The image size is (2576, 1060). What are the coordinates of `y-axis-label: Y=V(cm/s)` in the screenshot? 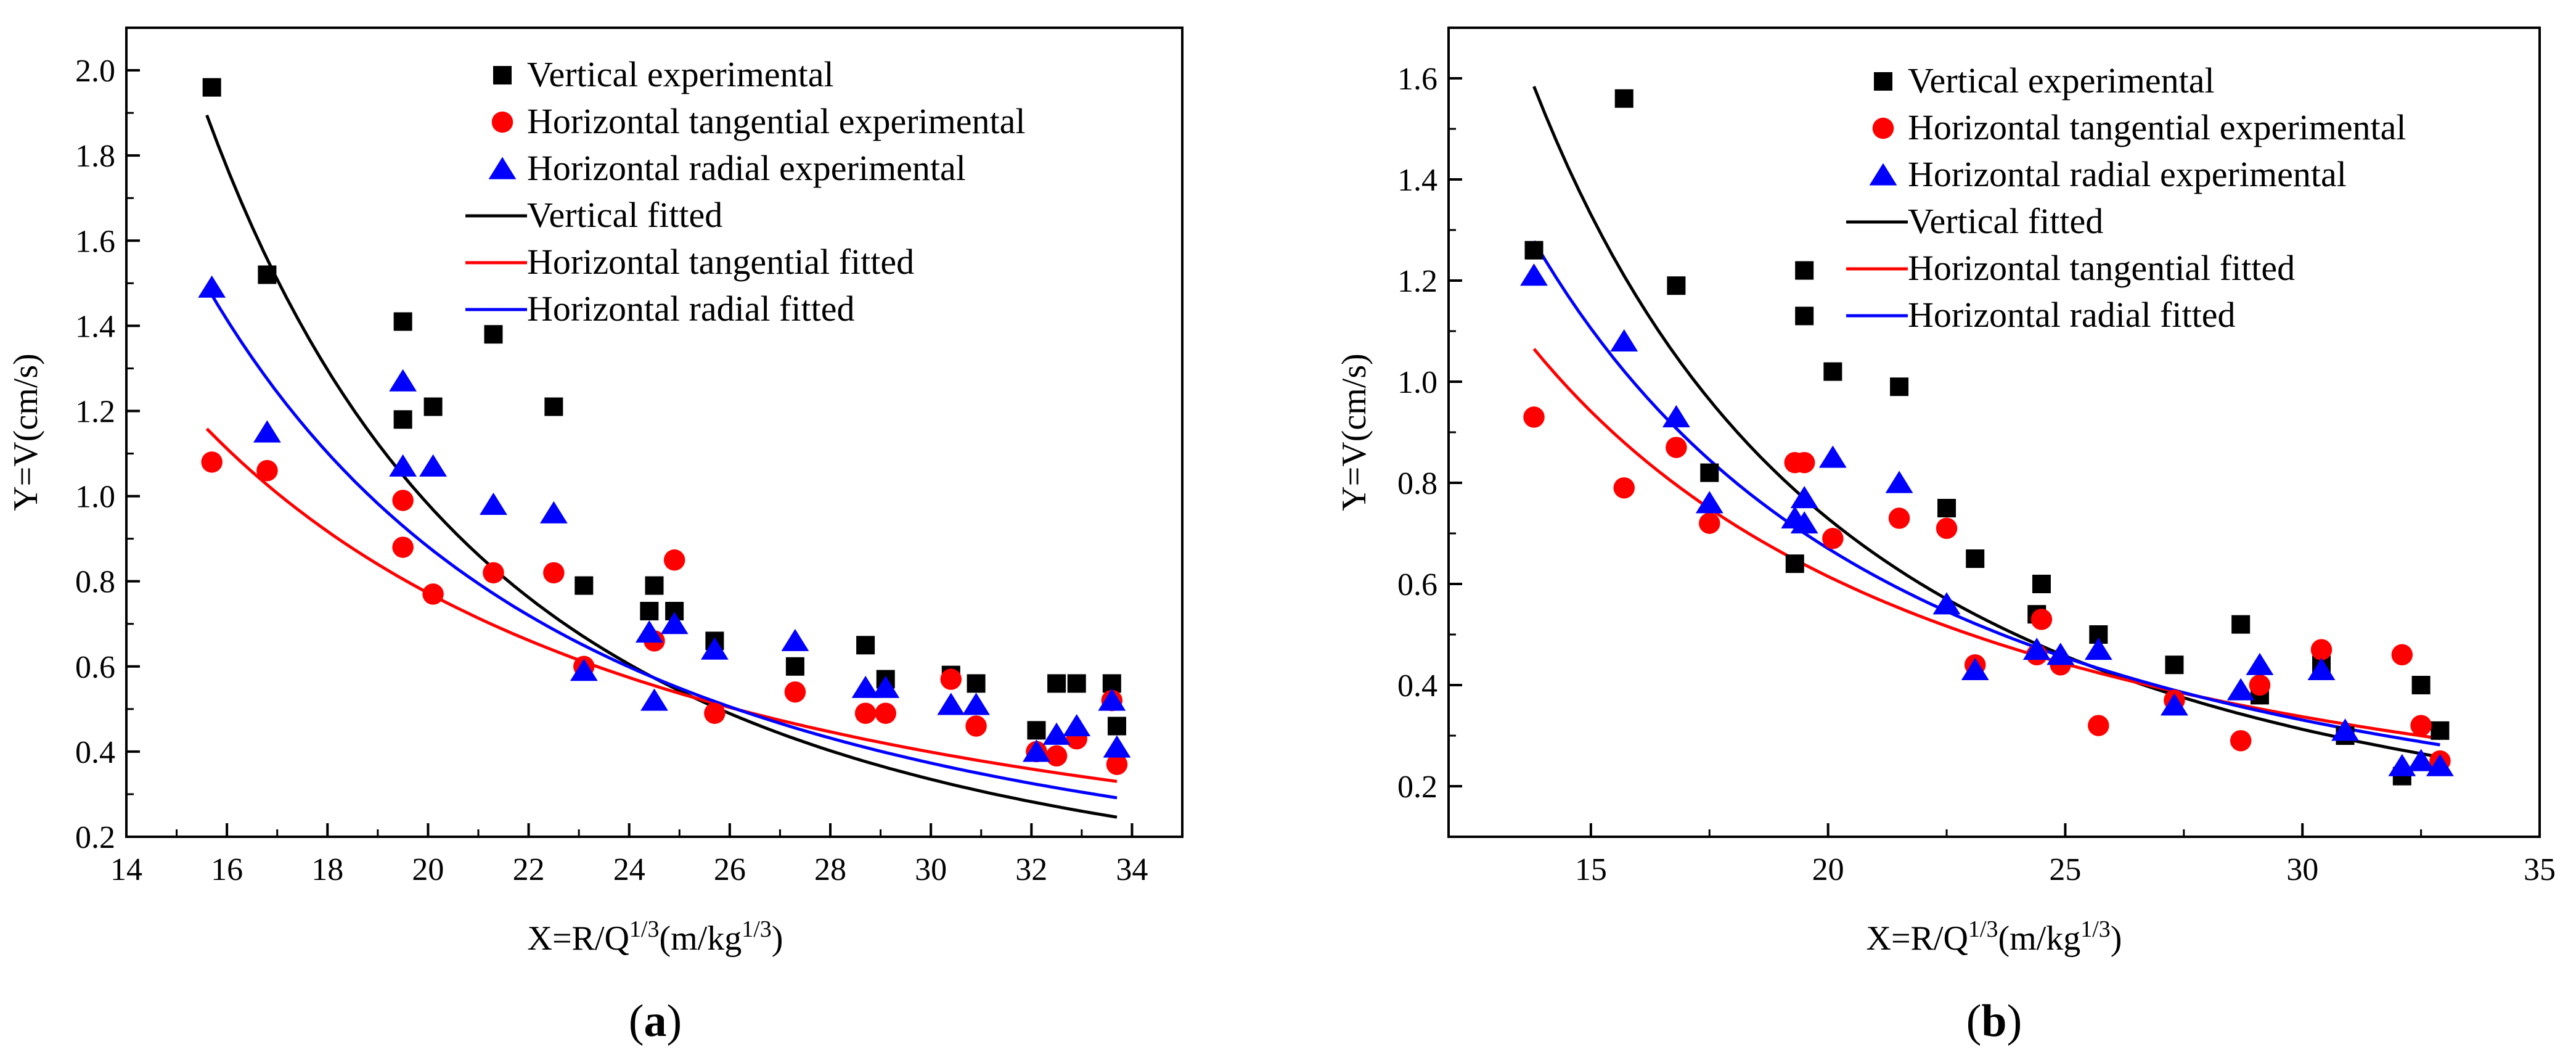 It's located at (26, 432).